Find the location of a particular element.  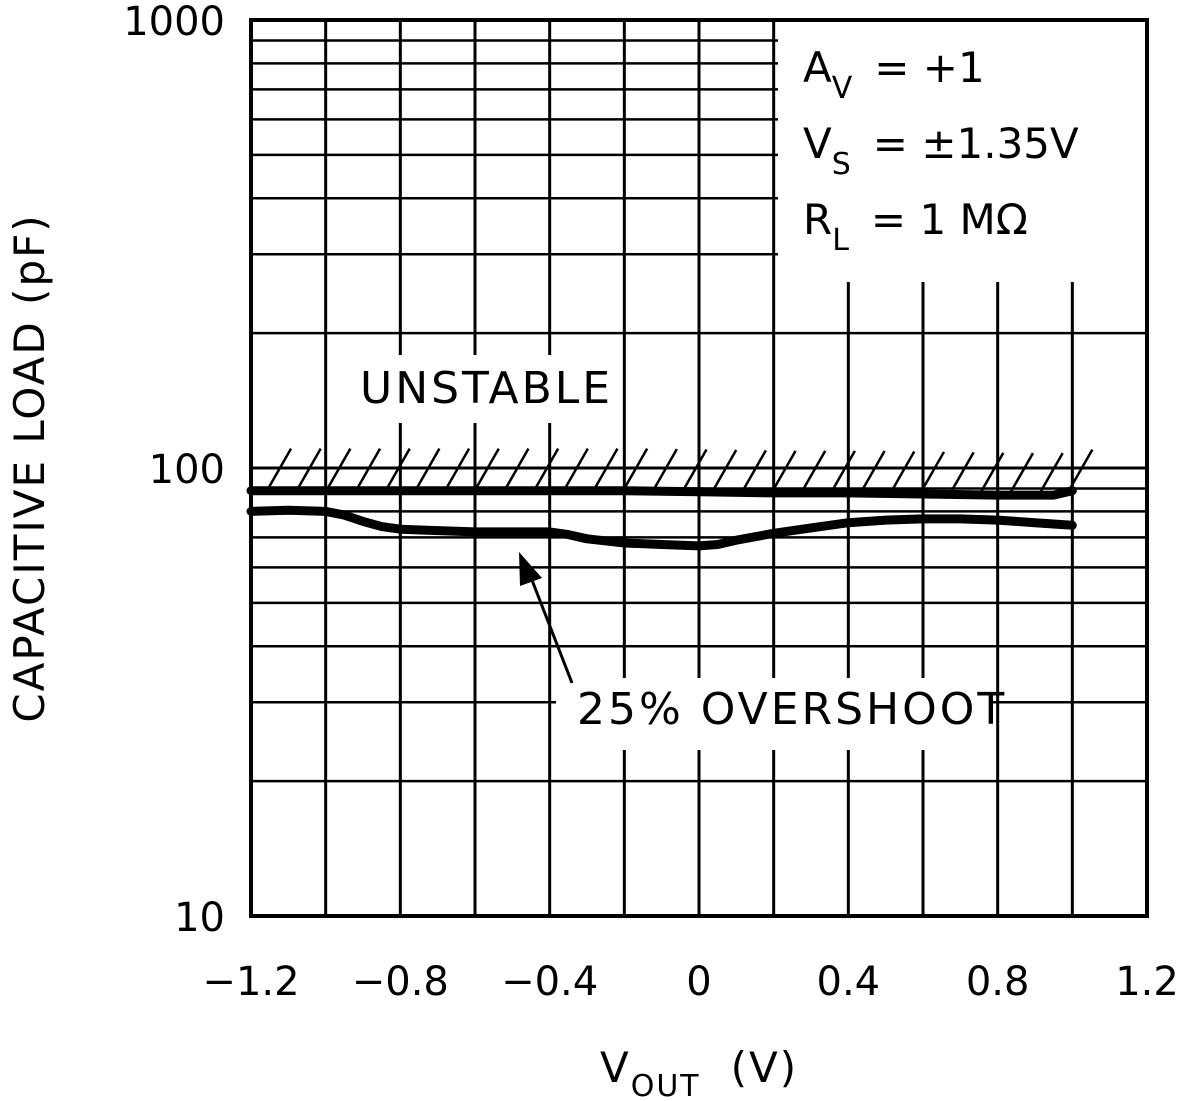

y-tick-label: 10 is located at coordinates (199, 918).